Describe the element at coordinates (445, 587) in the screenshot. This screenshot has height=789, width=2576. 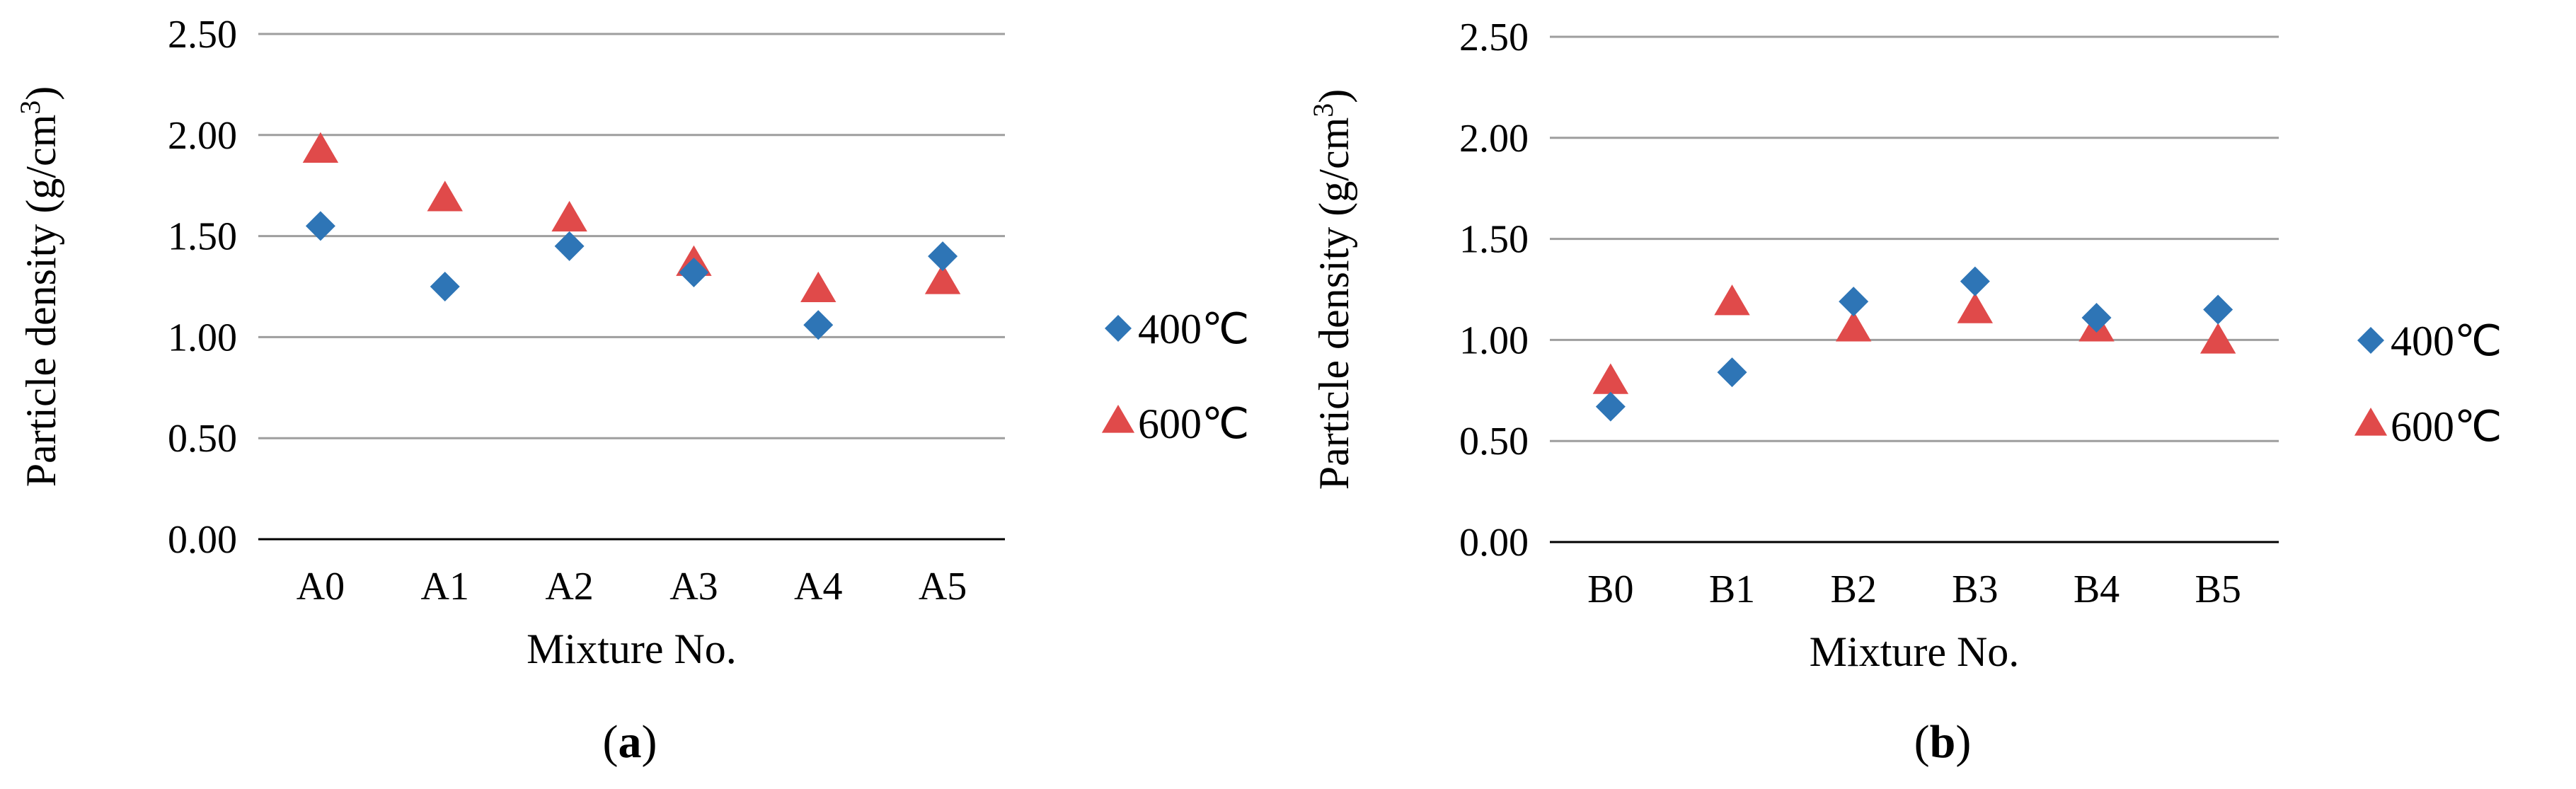
I see `x-tick-label: A1` at that location.